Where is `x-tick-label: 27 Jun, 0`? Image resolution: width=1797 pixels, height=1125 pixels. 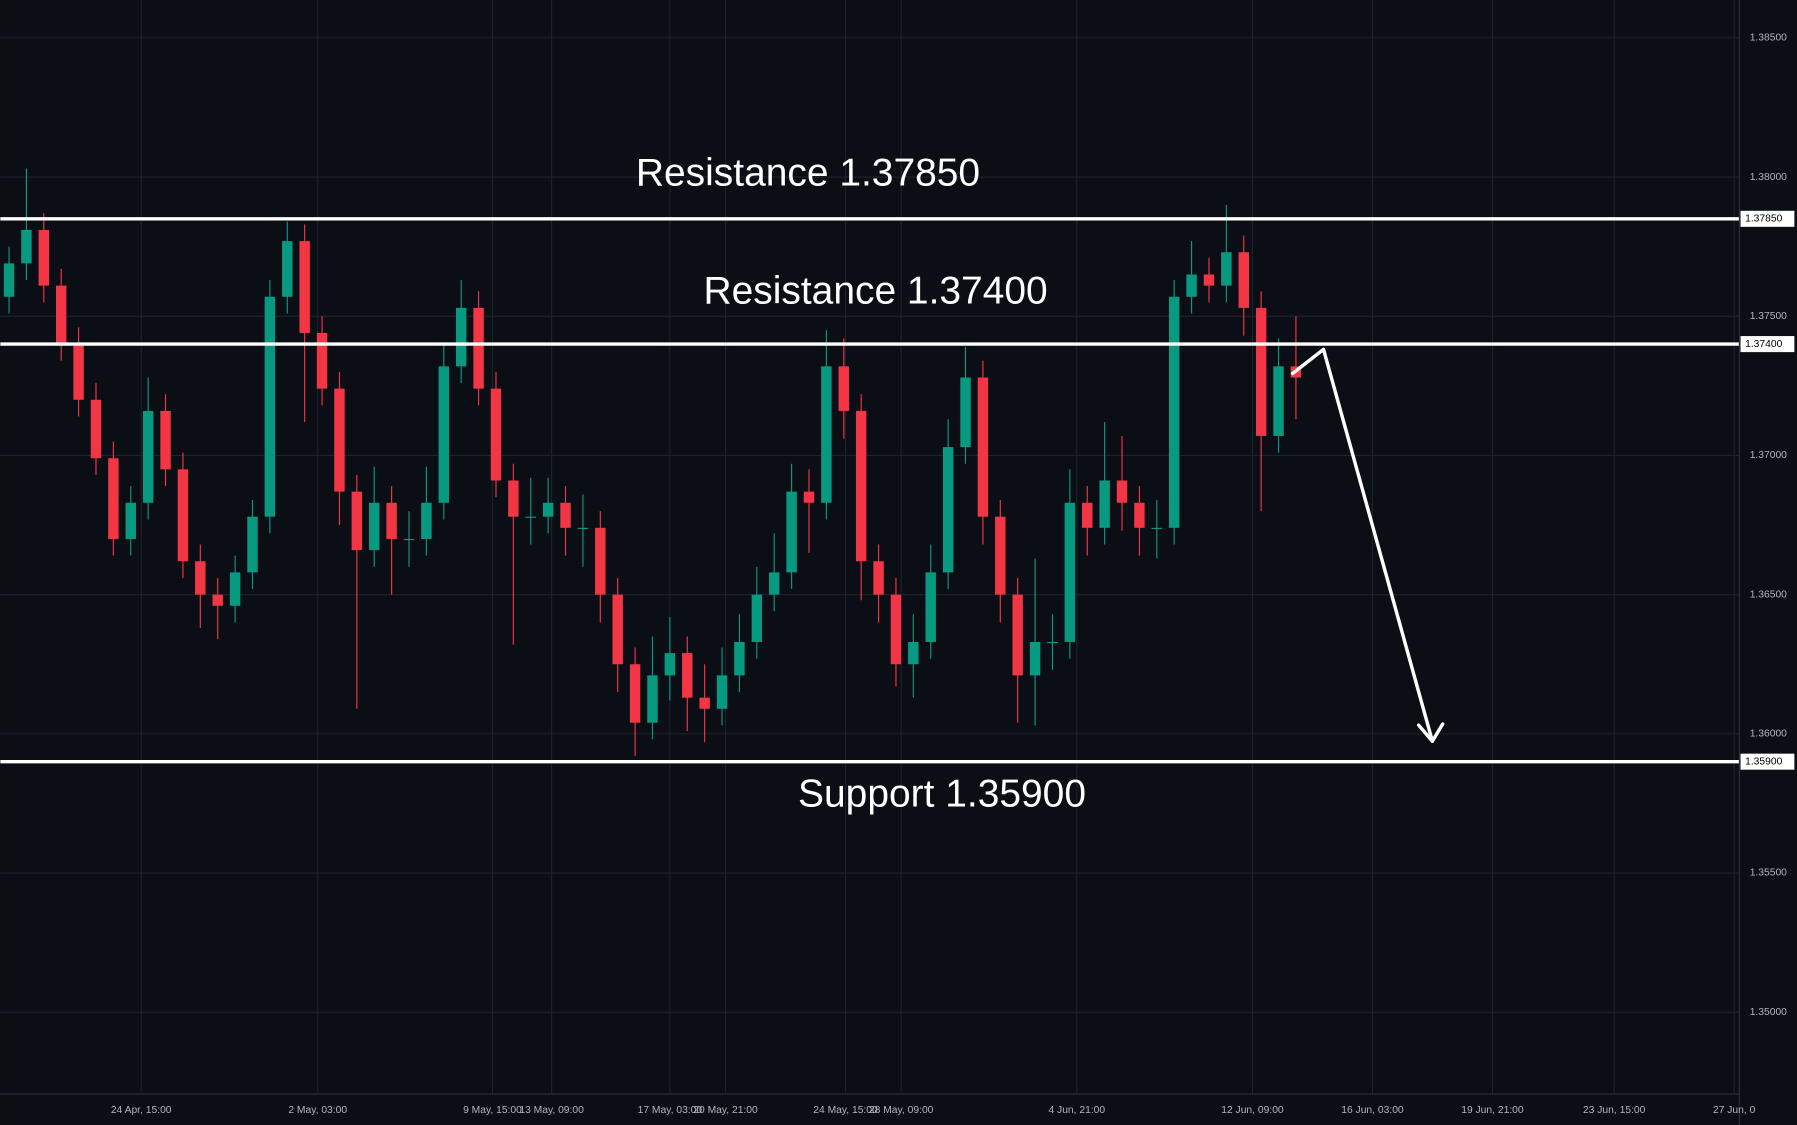 x-tick-label: 27 Jun, 0 is located at coordinates (1734, 1110).